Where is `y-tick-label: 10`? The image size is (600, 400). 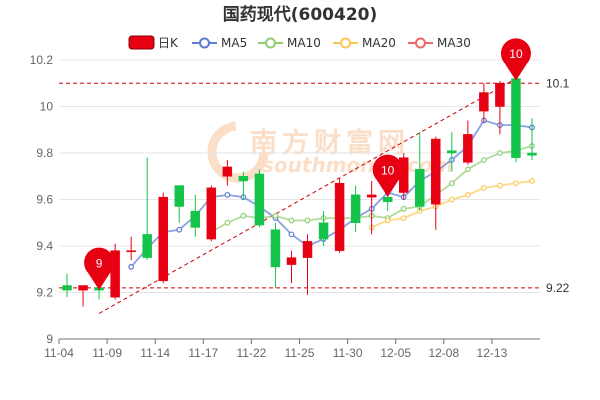 y-tick-label: 10 is located at coordinates (47, 107).